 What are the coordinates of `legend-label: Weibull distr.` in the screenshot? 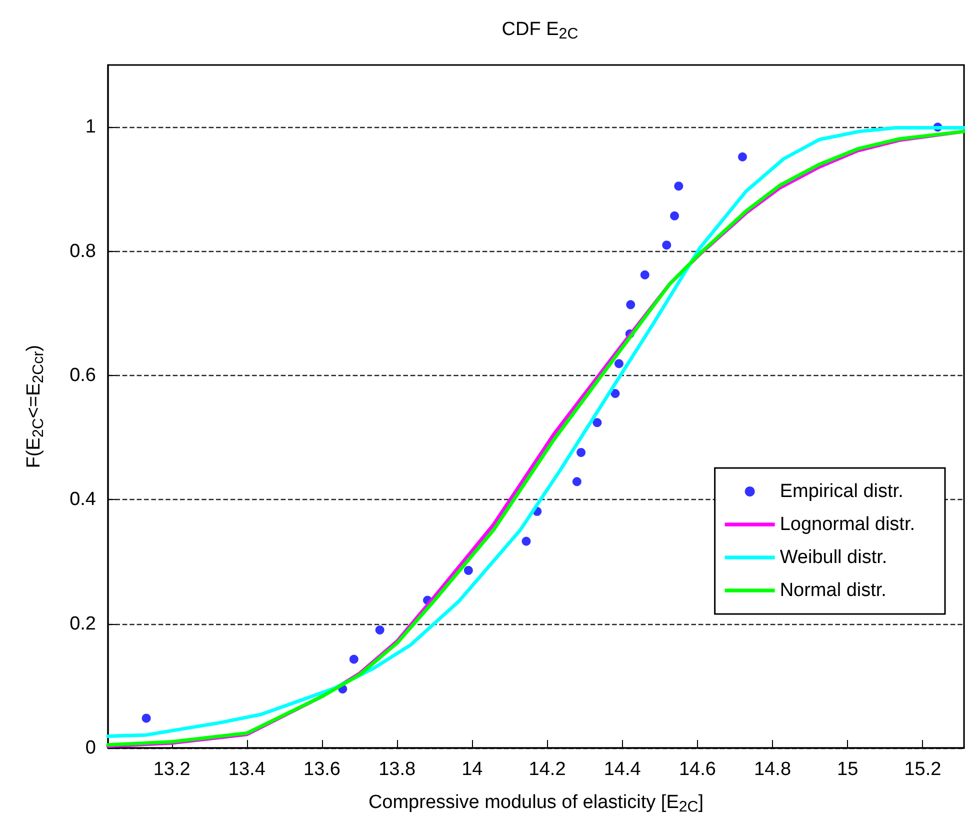 It's located at (834, 557).